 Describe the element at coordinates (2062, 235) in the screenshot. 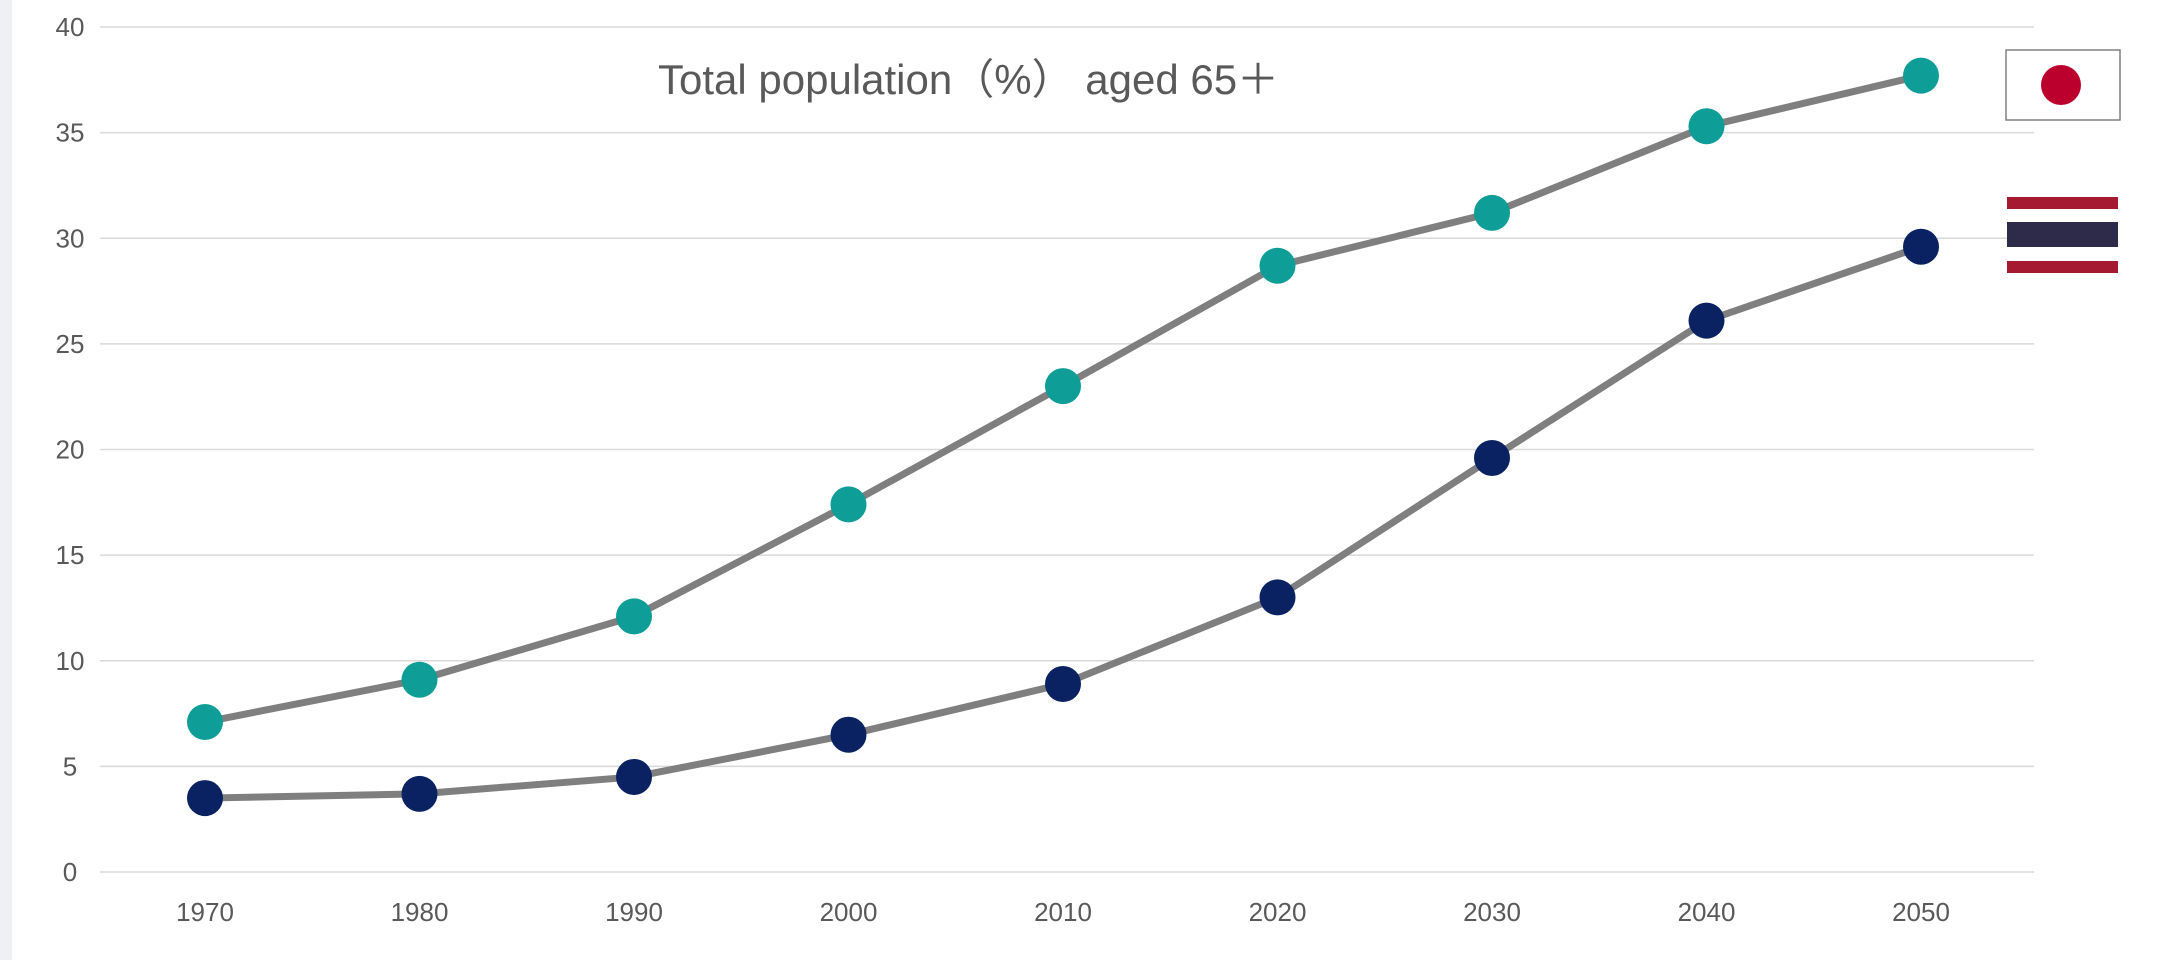

I see `thailand-flag-icon` at that location.